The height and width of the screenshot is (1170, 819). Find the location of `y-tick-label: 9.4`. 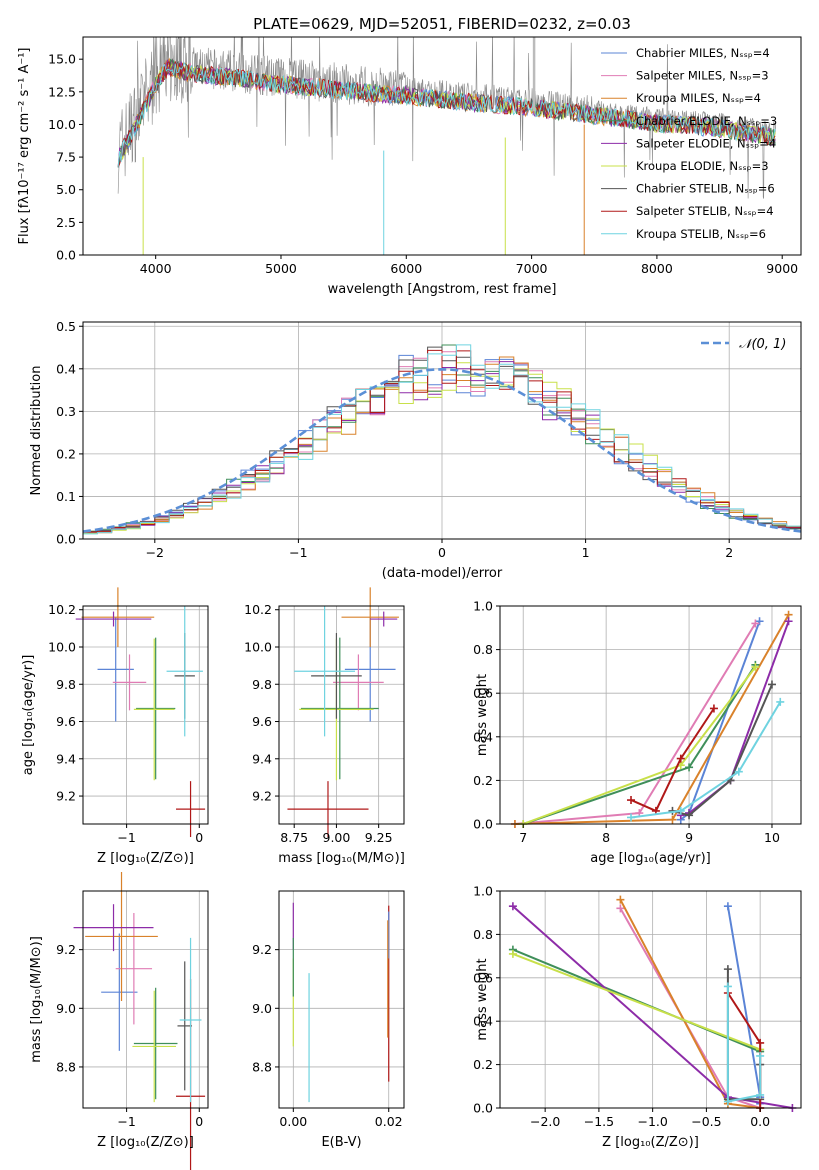

y-tick-label: 9.4 is located at coordinates (66, 758).